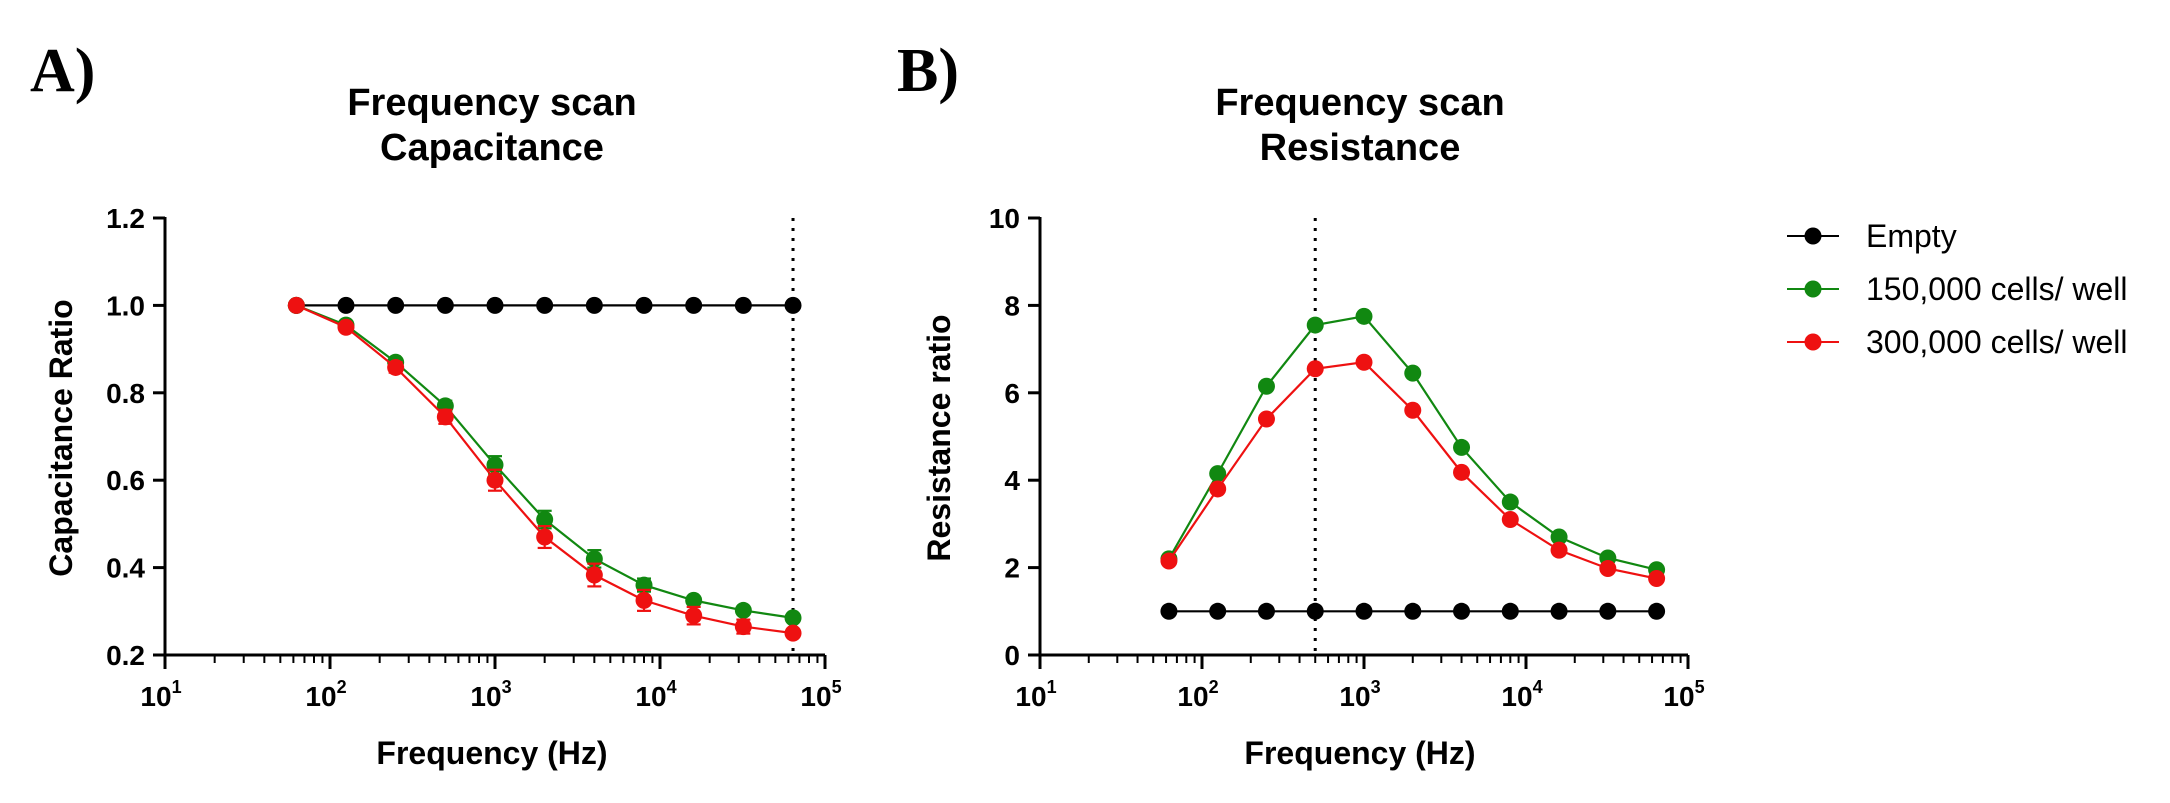 The width and height of the screenshot is (2170, 803). I want to click on chart-a-series-300-000-cells-well, so click(544, 469).